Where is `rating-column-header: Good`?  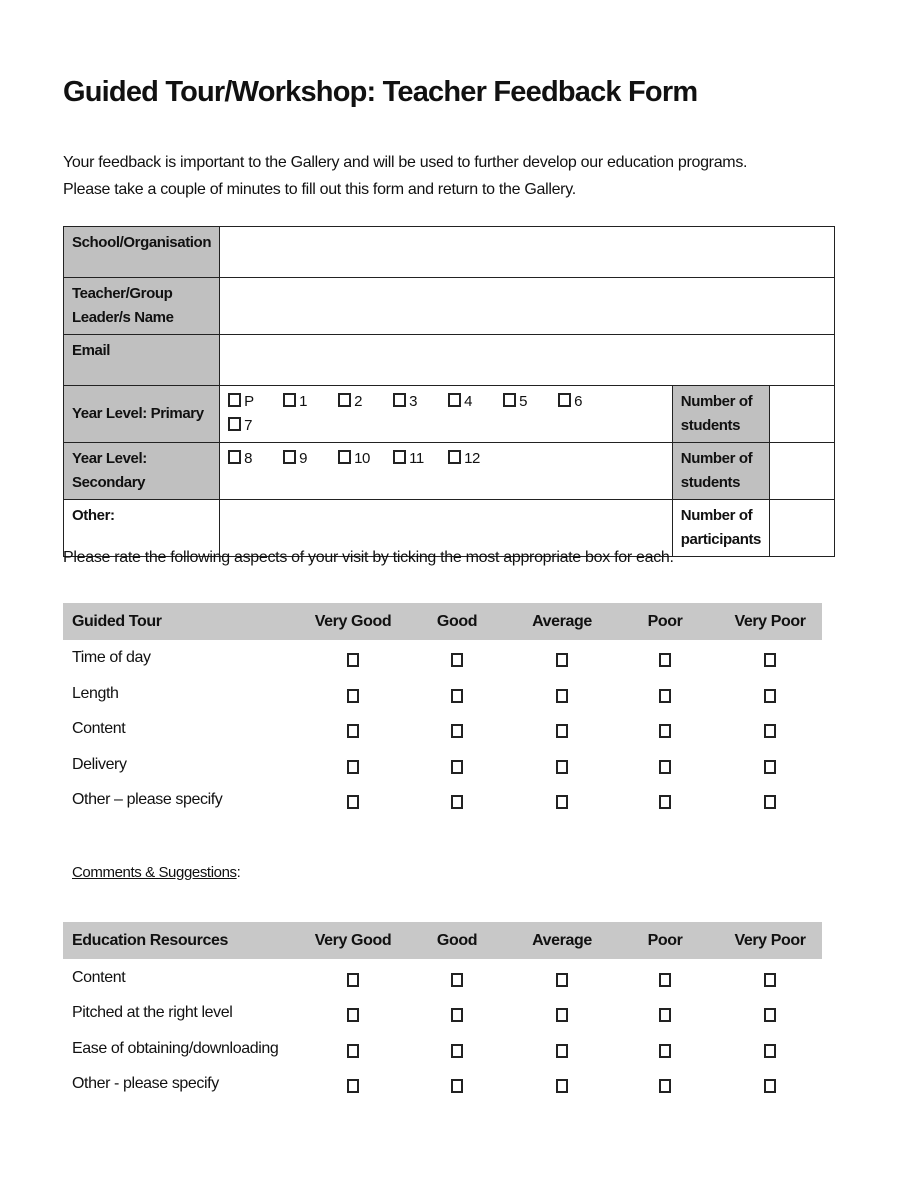 rating-column-header: Good is located at coordinates (457, 940).